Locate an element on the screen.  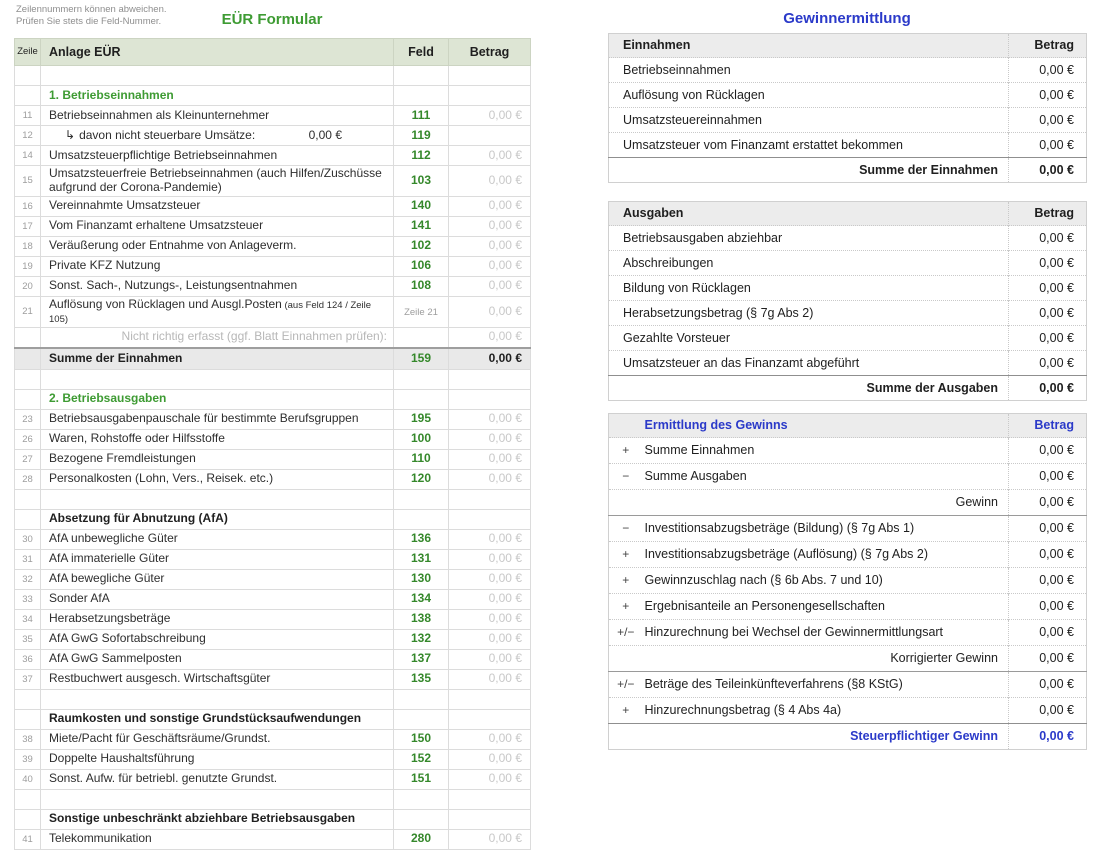
table-row: Auflösung von Rücklagen 0,00 € is located at coordinates (847, 95).